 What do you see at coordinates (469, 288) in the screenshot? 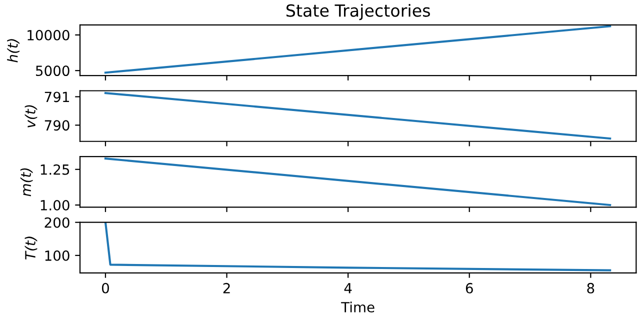
I see `x-tick-label: 6` at bounding box center [469, 288].